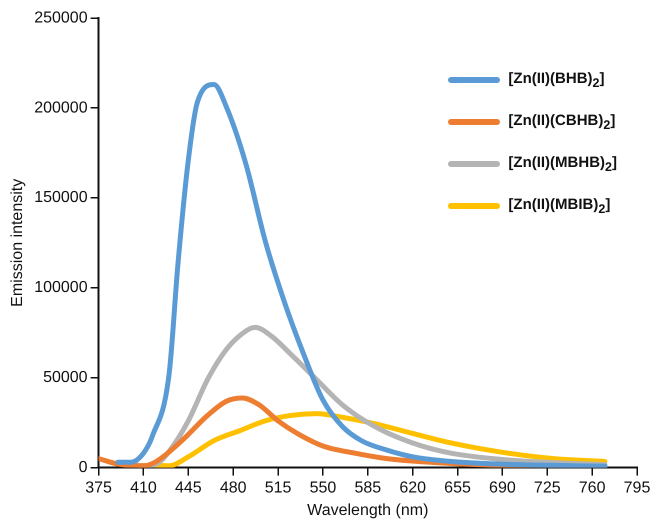 This screenshot has width=657, height=520. I want to click on y-tick-label: 250000, so click(61, 17).